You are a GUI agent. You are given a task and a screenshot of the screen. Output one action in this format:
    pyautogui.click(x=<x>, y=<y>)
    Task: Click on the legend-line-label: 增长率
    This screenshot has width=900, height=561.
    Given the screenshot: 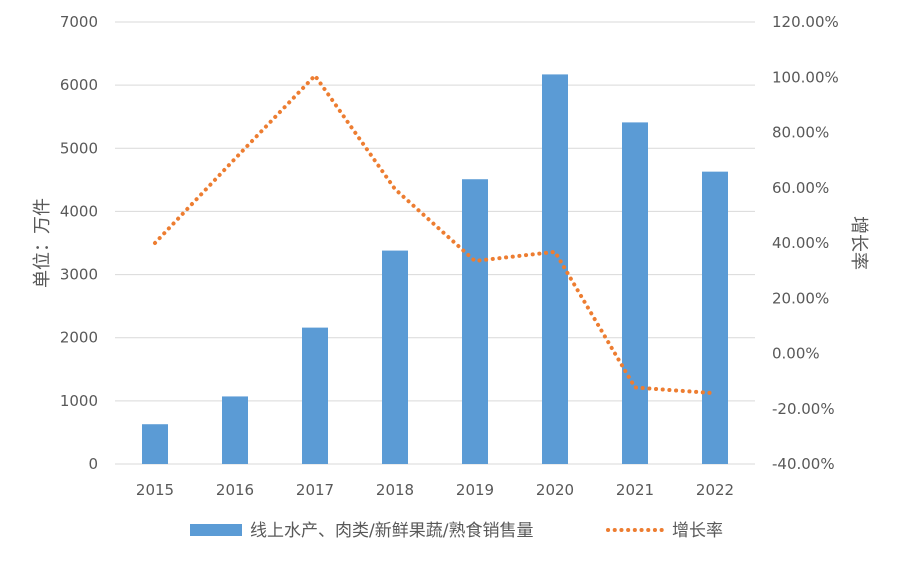 What is the action you would take?
    pyautogui.click(x=697, y=531)
    